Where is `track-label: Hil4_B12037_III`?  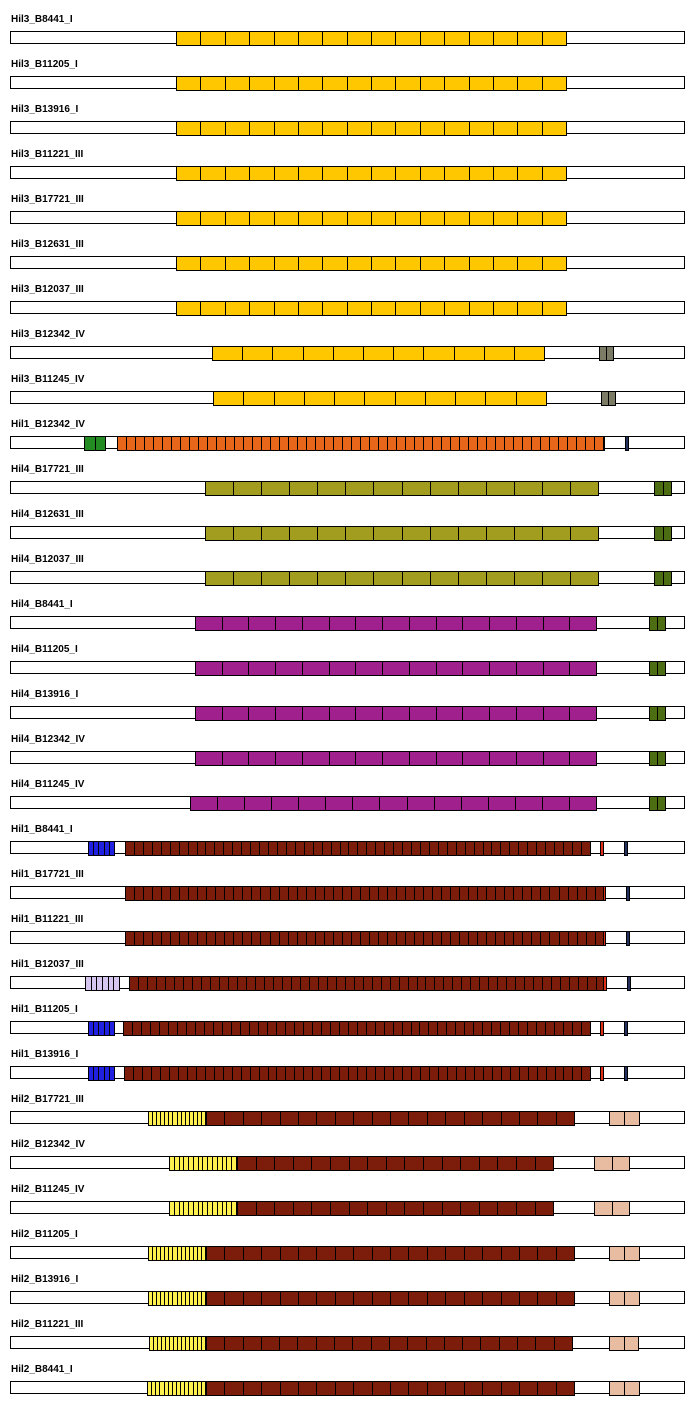 track-label: Hil4_B12037_III is located at coordinates (47, 559).